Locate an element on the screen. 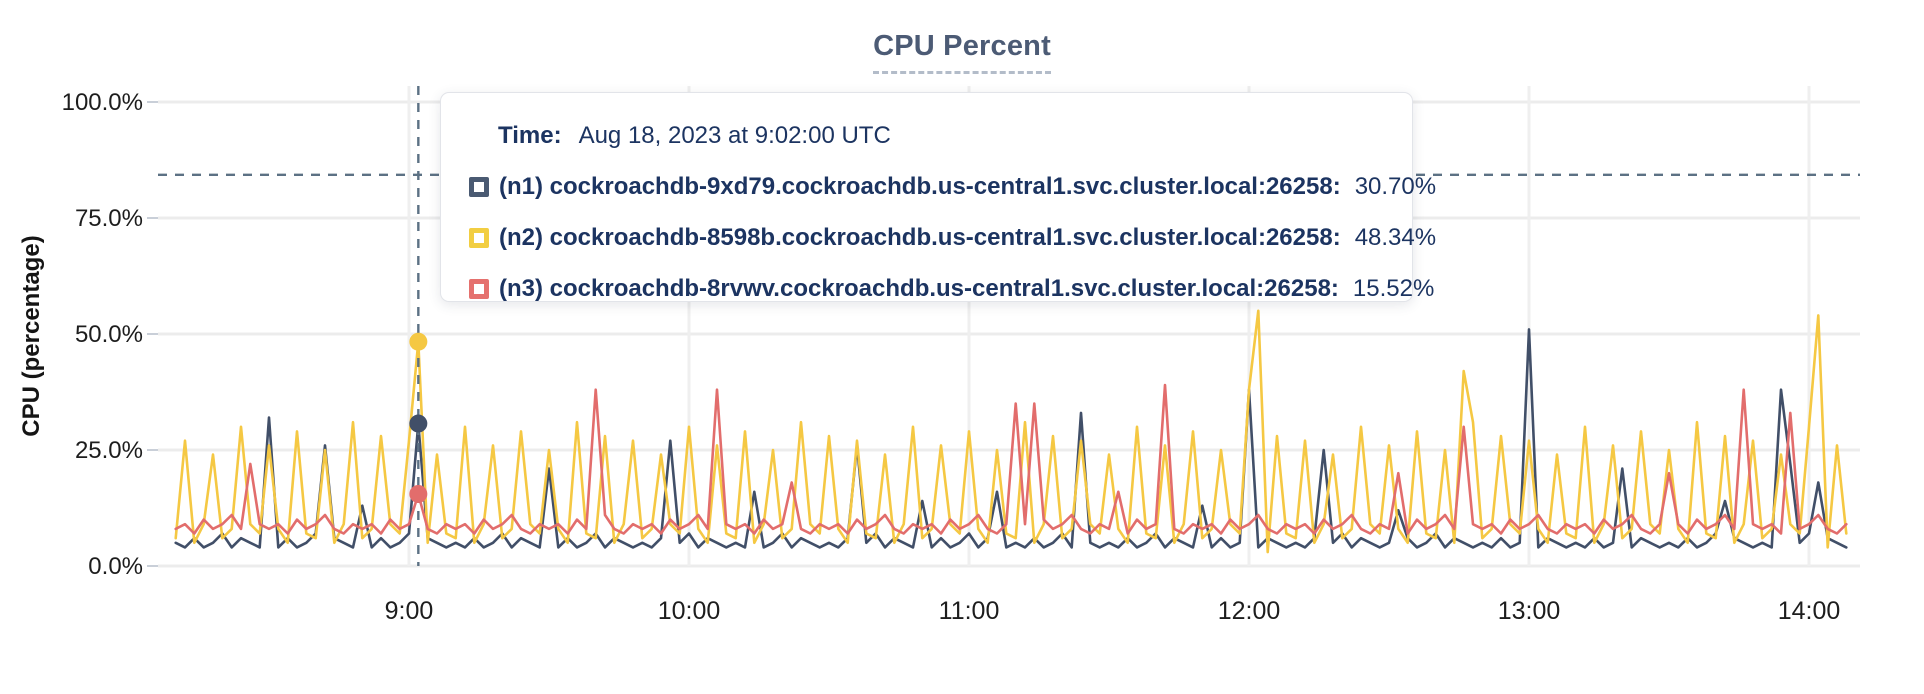 This screenshot has width=1924, height=694. series-n1-swatch-icon is located at coordinates (479, 187).